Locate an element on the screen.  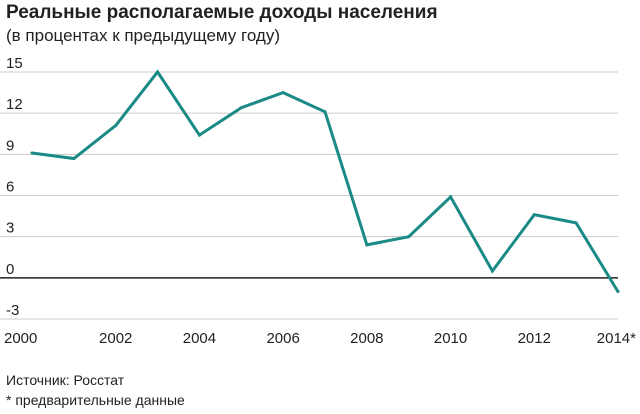
y-tick-label: 12 is located at coordinates (14, 104).